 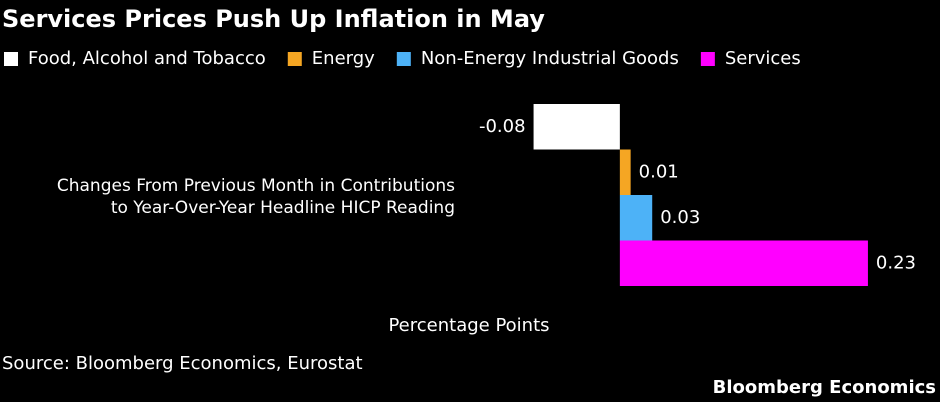 I want to click on data-label: 0.03, so click(x=680, y=217).